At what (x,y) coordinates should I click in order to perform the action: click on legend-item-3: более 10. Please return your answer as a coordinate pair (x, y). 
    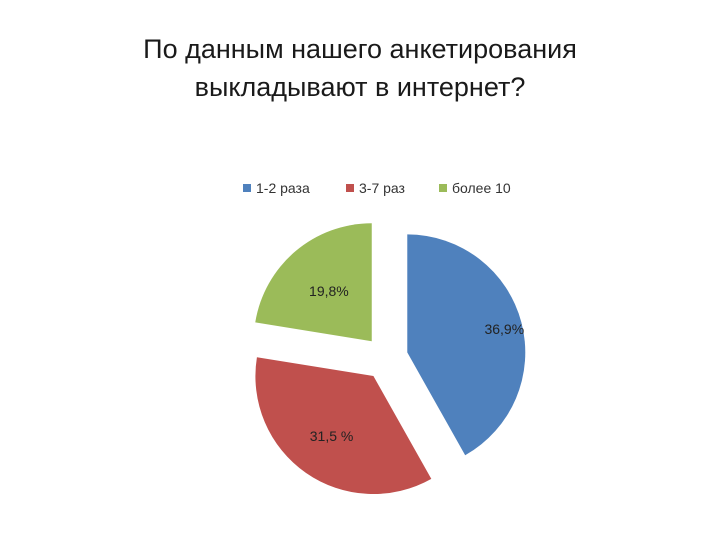
    Looking at the image, I should click on (475, 188).